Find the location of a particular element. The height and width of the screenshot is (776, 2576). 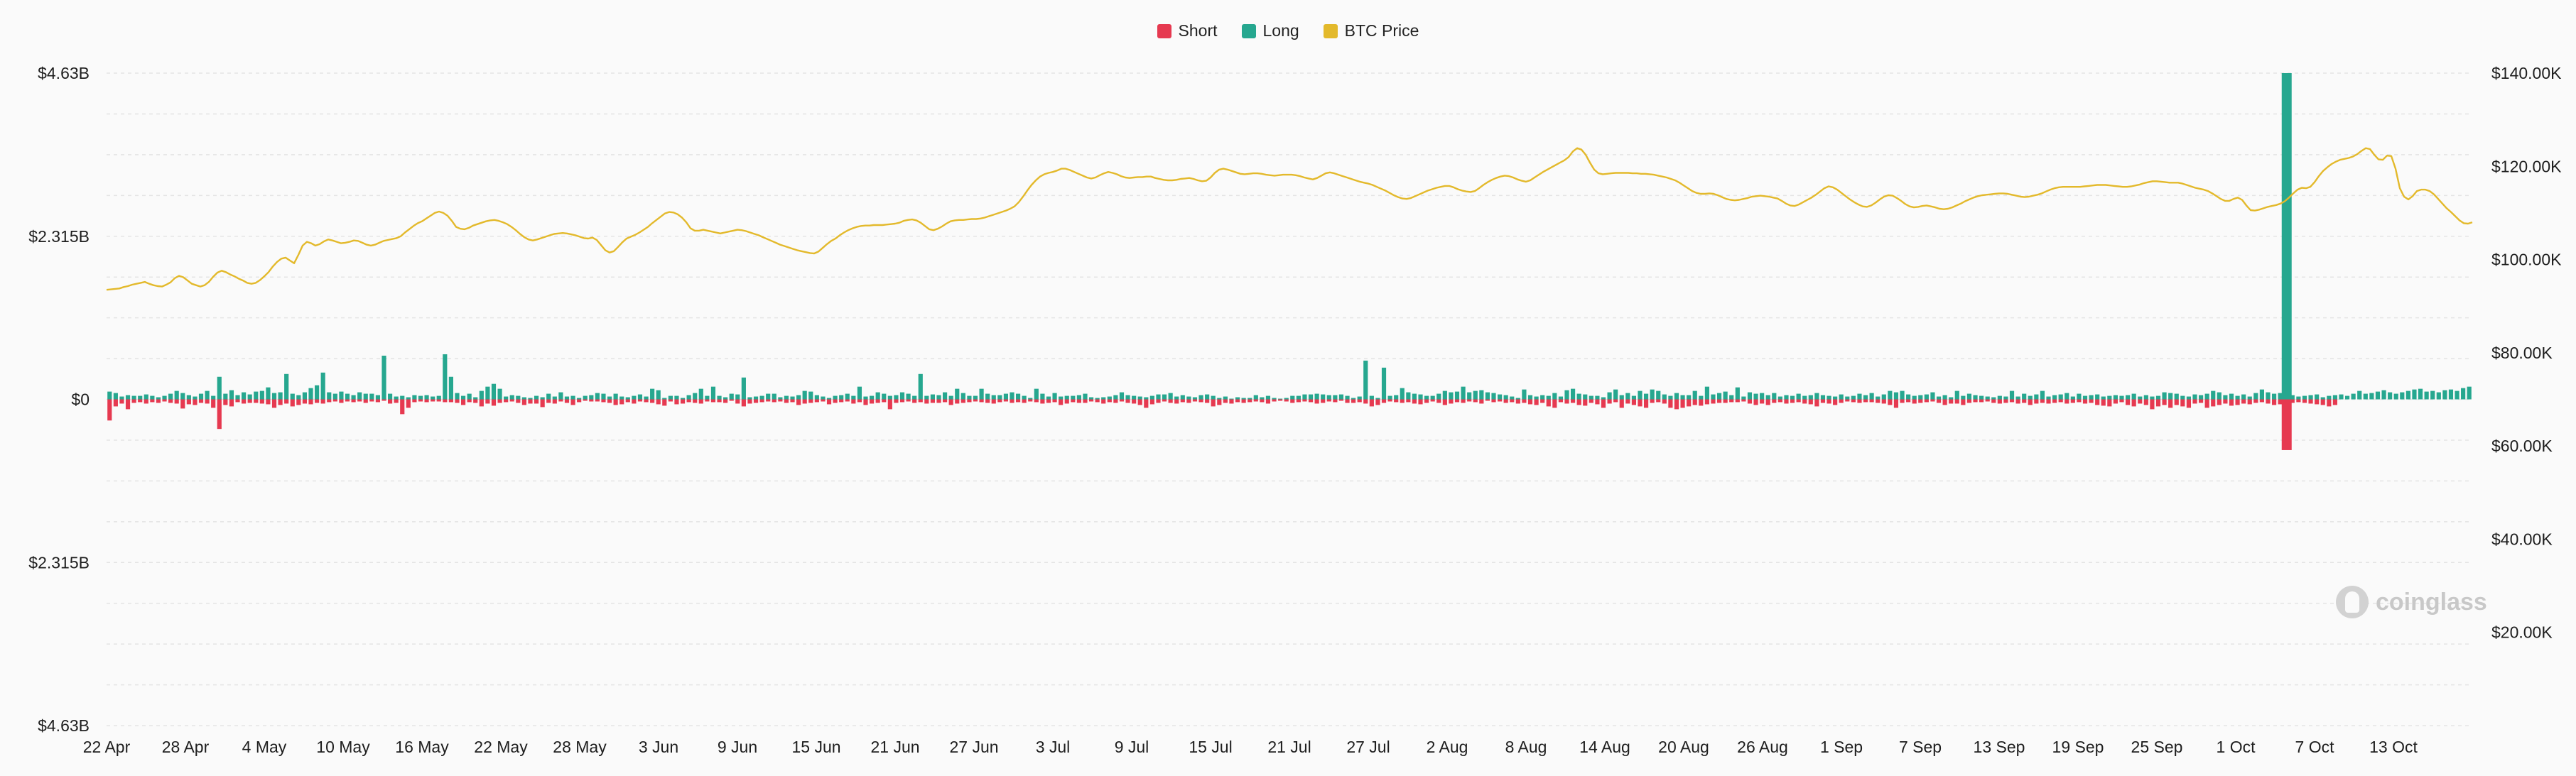

legend-item-btc-price: BTC Price is located at coordinates (1371, 30).